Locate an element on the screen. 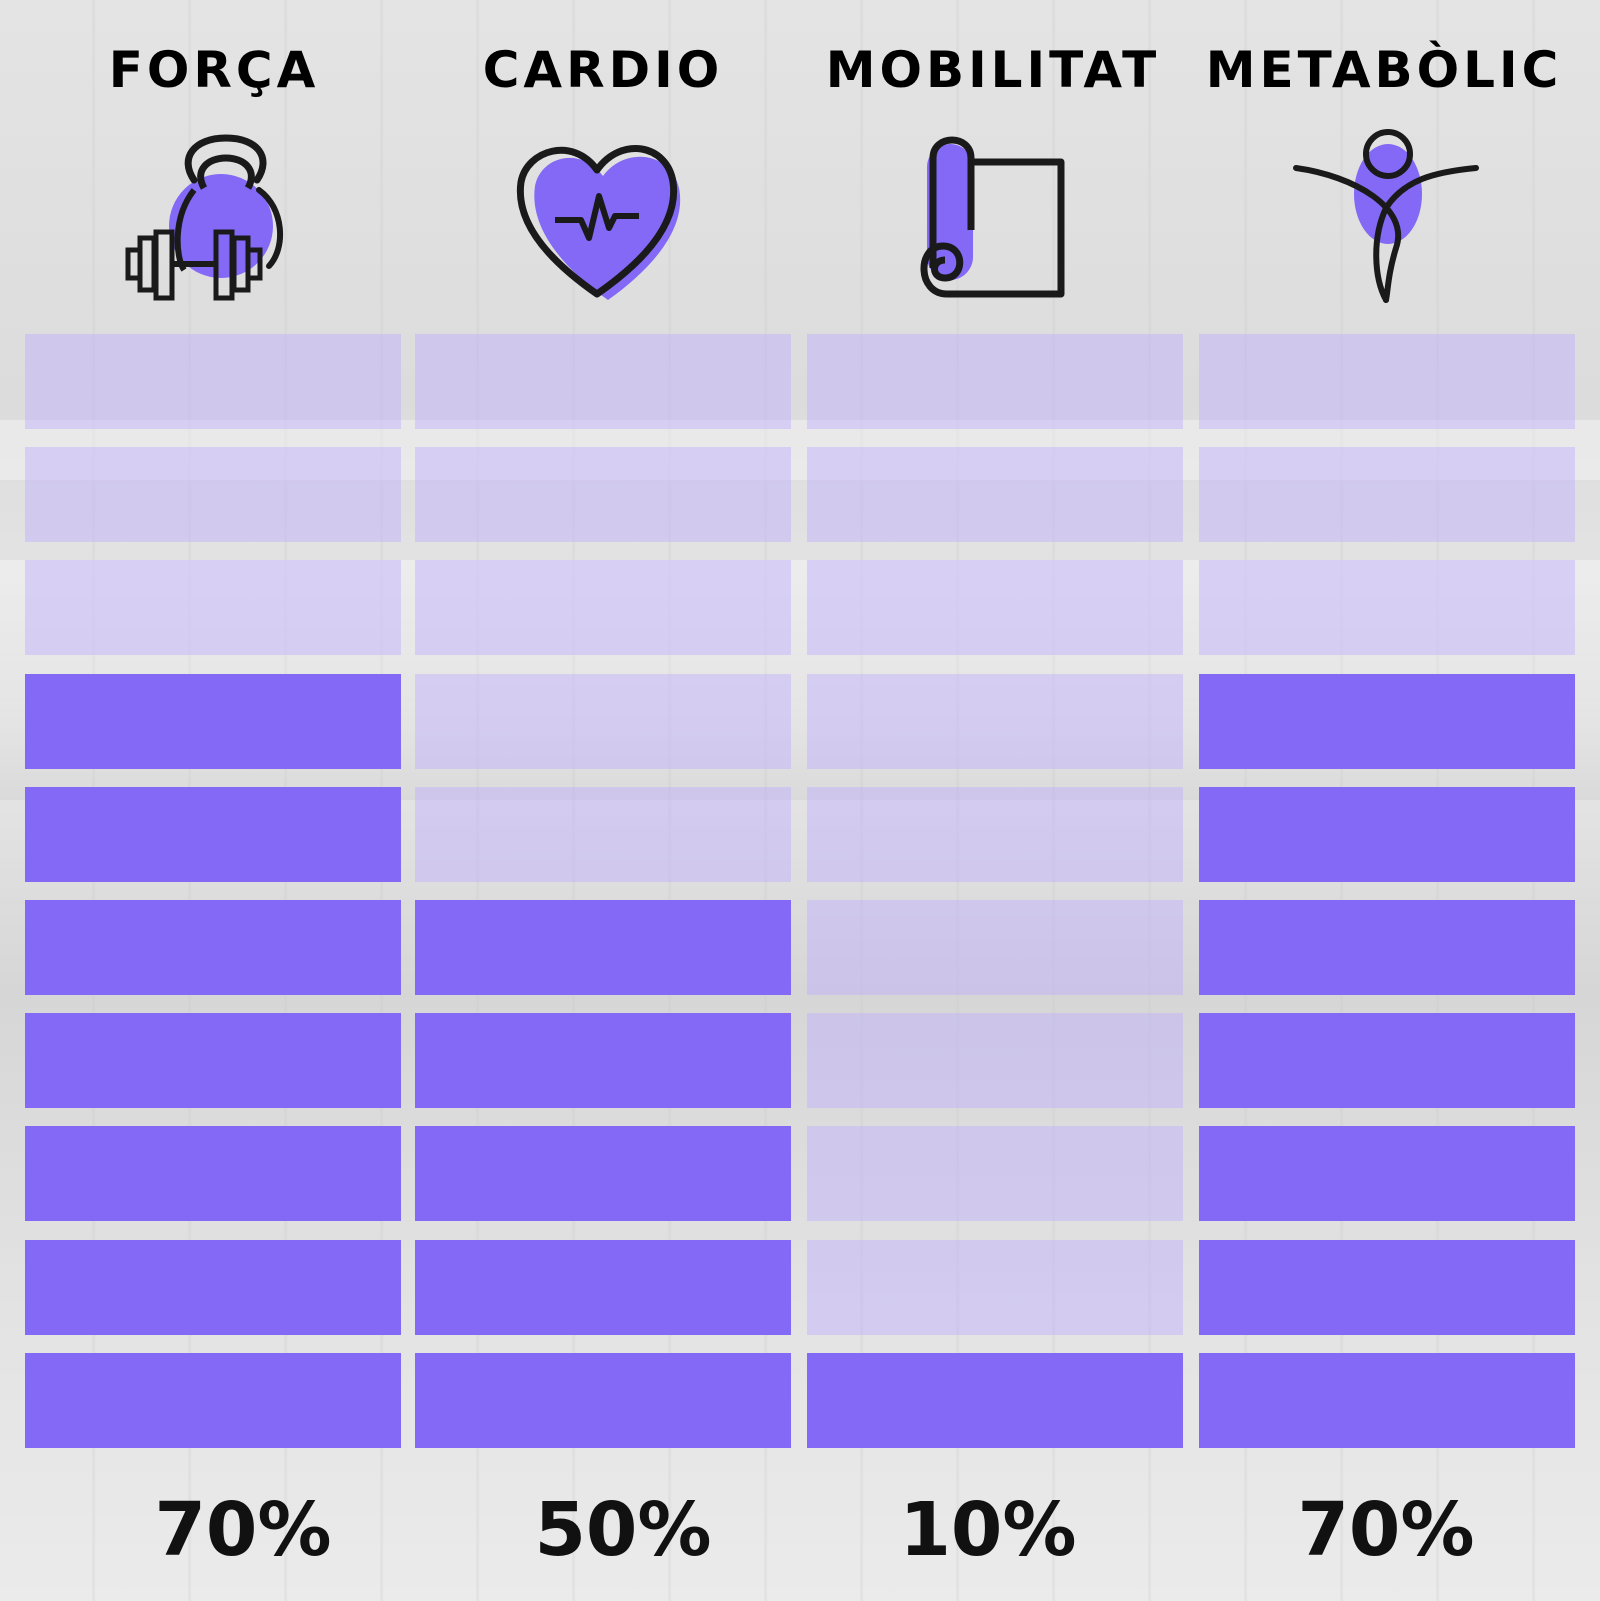 This screenshot has width=1600, height=1601. person-stretch-icon is located at coordinates (1384, 218).